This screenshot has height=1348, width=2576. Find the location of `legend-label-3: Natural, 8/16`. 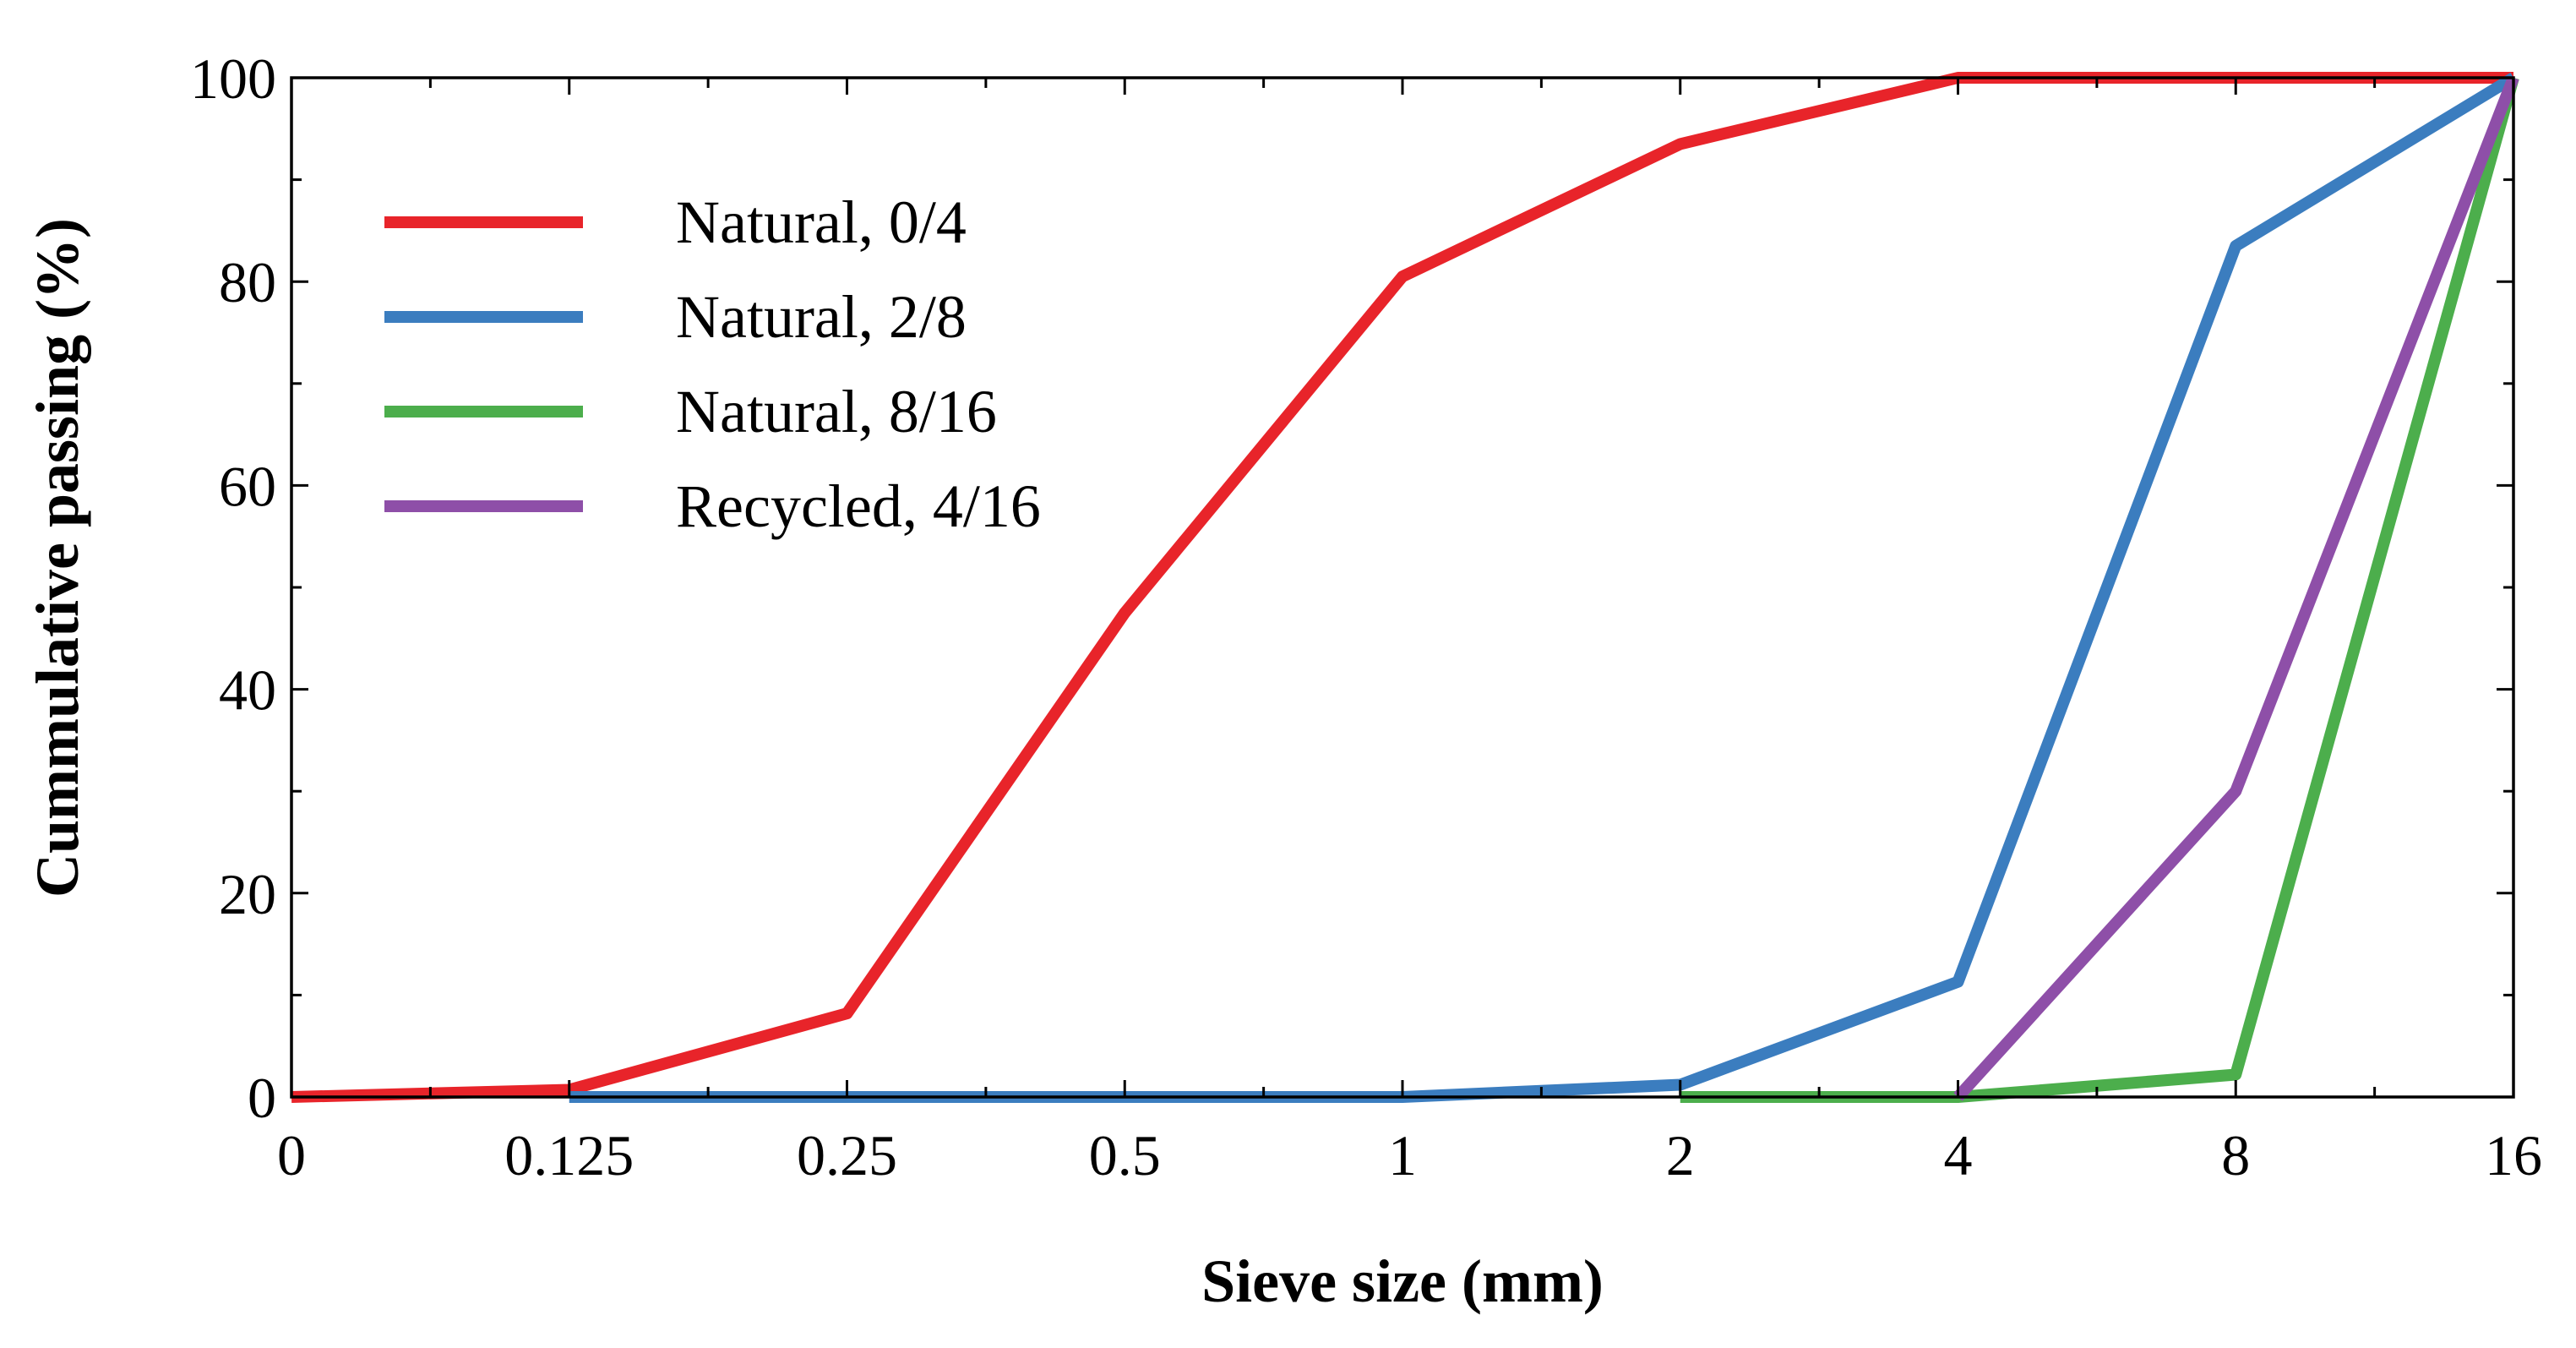

legend-label-3: Natural, 8/16 is located at coordinates (836, 412).